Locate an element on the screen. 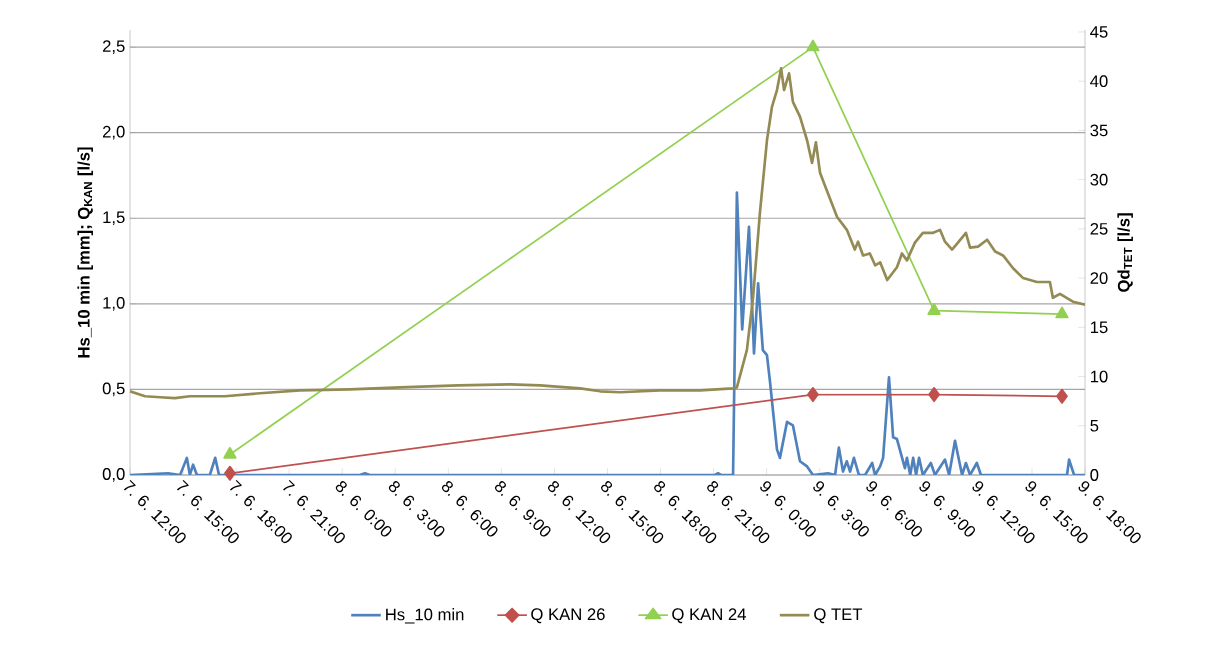 This screenshot has height=650, width=1208. legend-label: Hs_10 min is located at coordinates (425, 616).